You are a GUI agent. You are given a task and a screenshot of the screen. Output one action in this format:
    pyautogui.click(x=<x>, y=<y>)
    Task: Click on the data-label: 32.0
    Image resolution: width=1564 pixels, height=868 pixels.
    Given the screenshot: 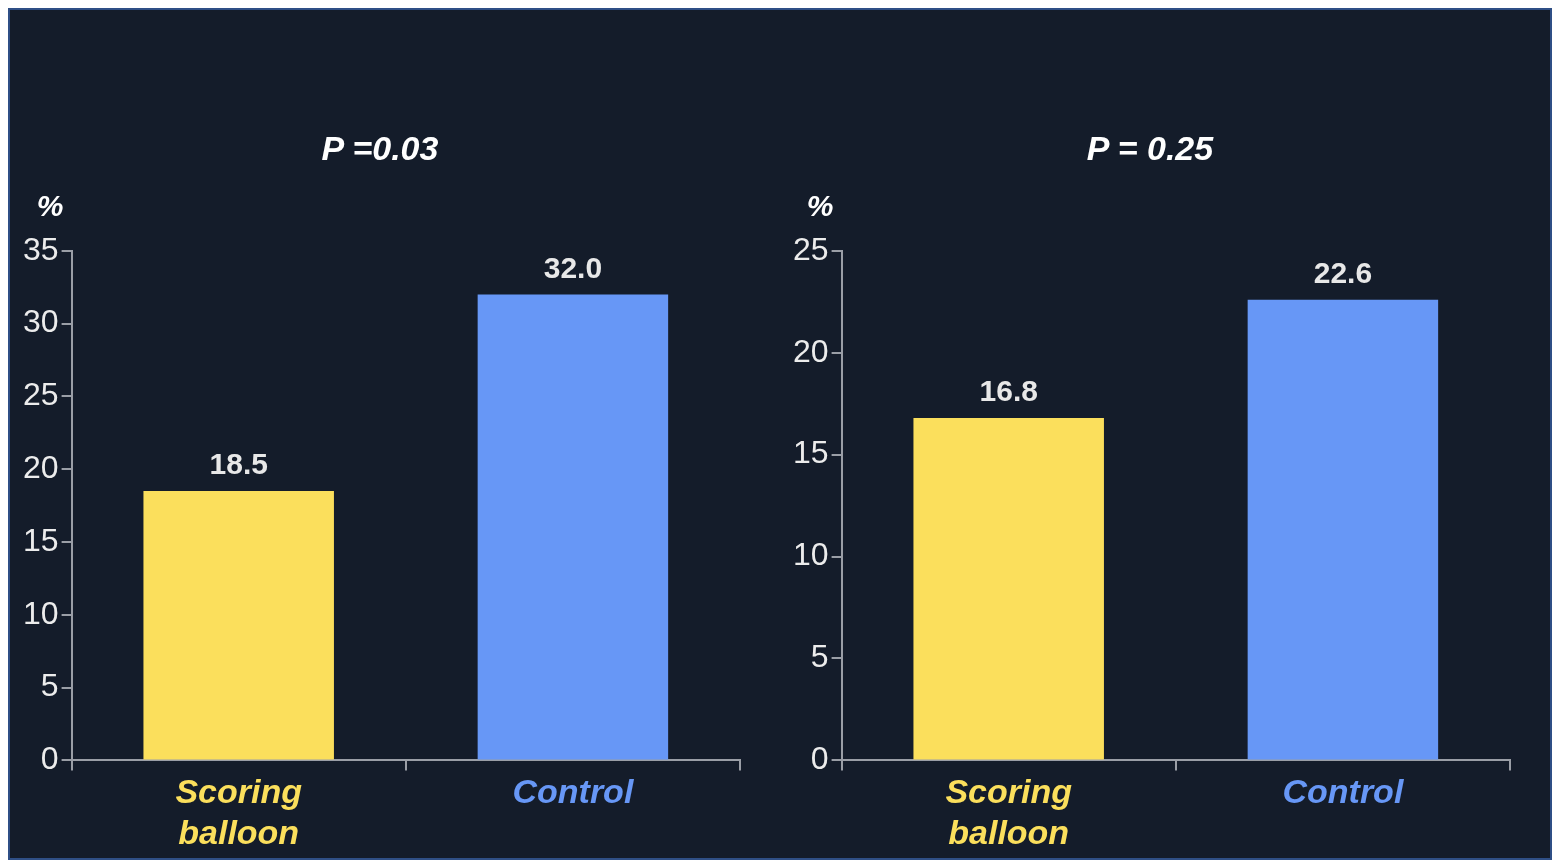 What is the action you would take?
    pyautogui.click(x=573, y=267)
    